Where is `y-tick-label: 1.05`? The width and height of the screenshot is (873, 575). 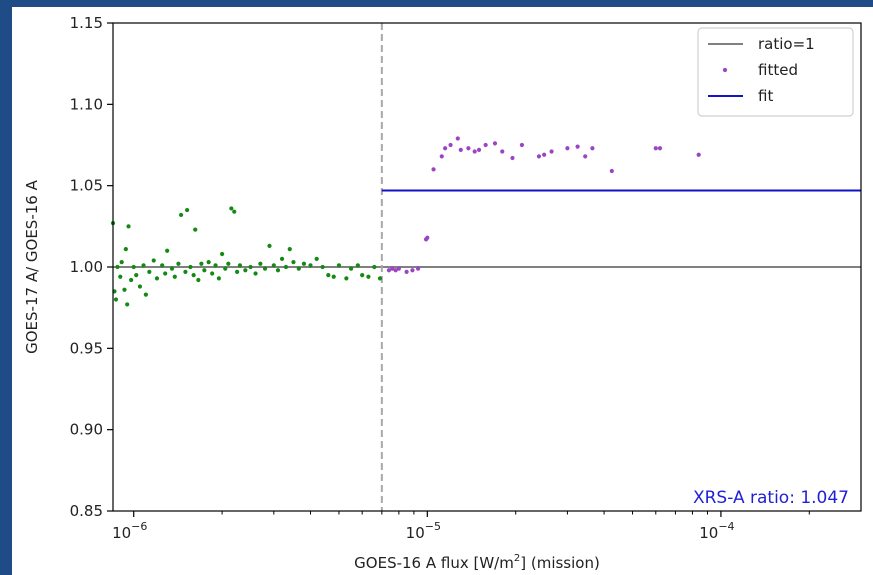 y-tick-label: 1.05 is located at coordinates (86, 186).